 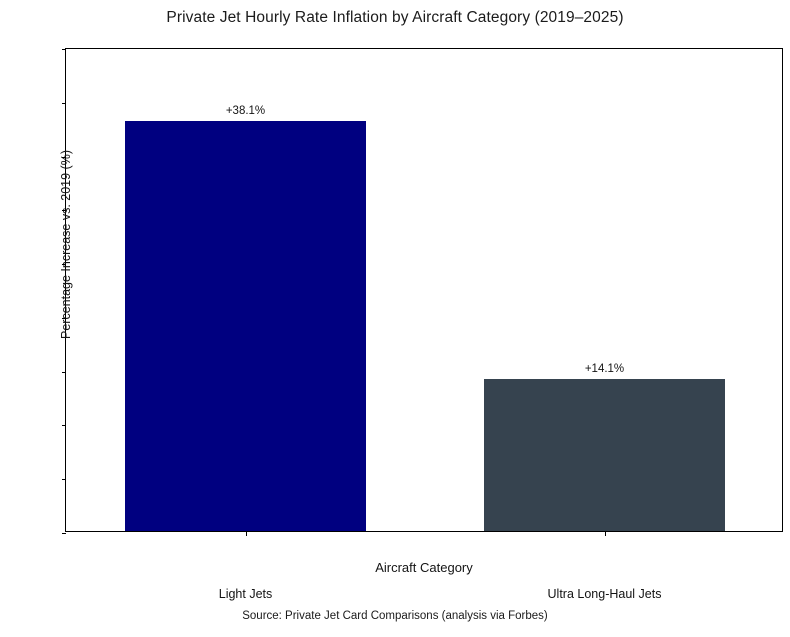 I want to click on bar-value-label: +14.1%, so click(x=604, y=369).